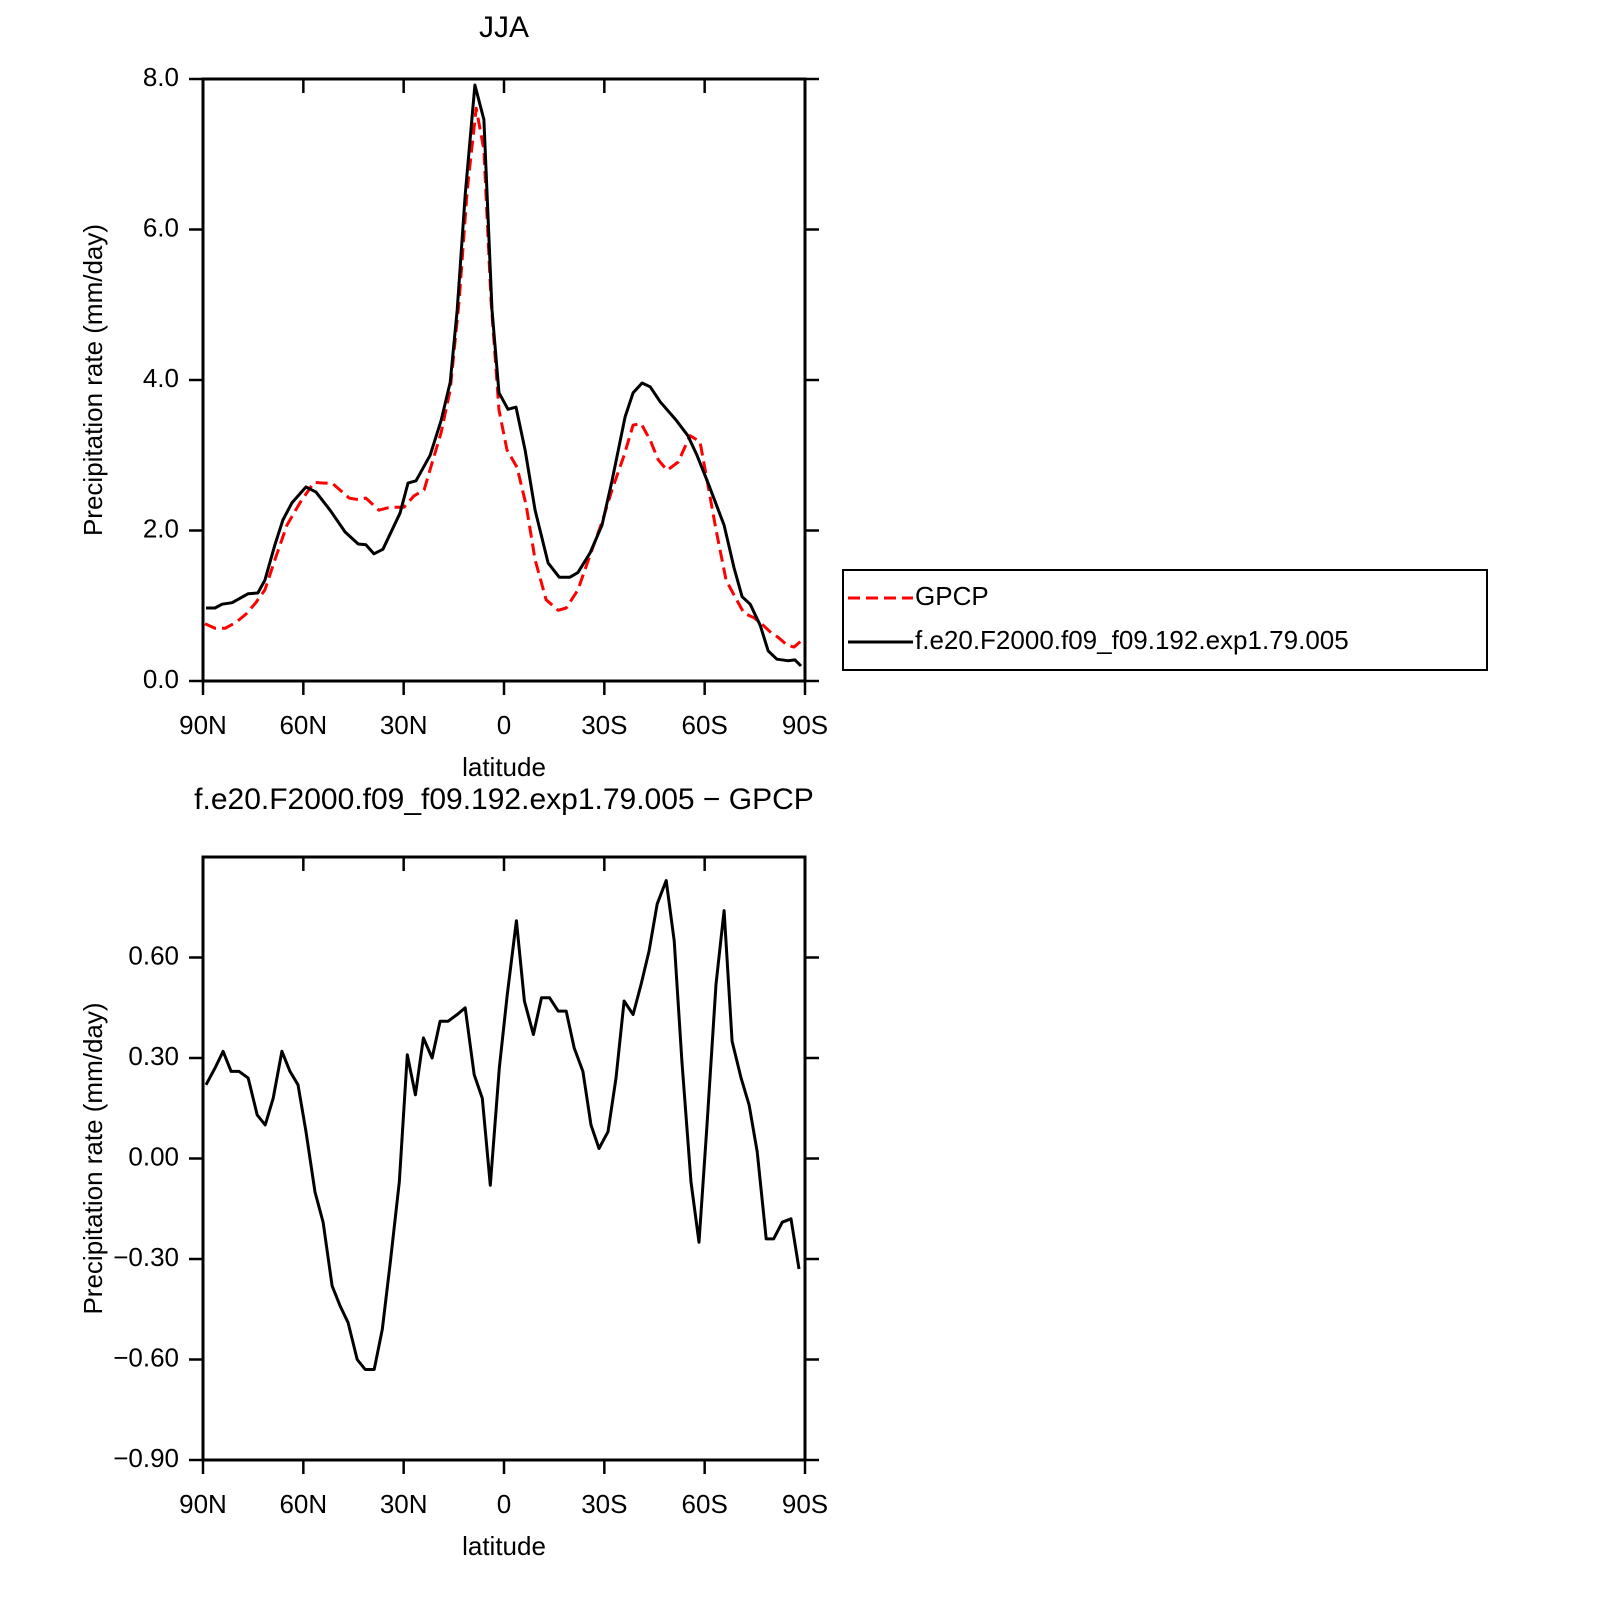  Describe the element at coordinates (161, 528) in the screenshot. I see `y-tick-label: 2.0` at that location.